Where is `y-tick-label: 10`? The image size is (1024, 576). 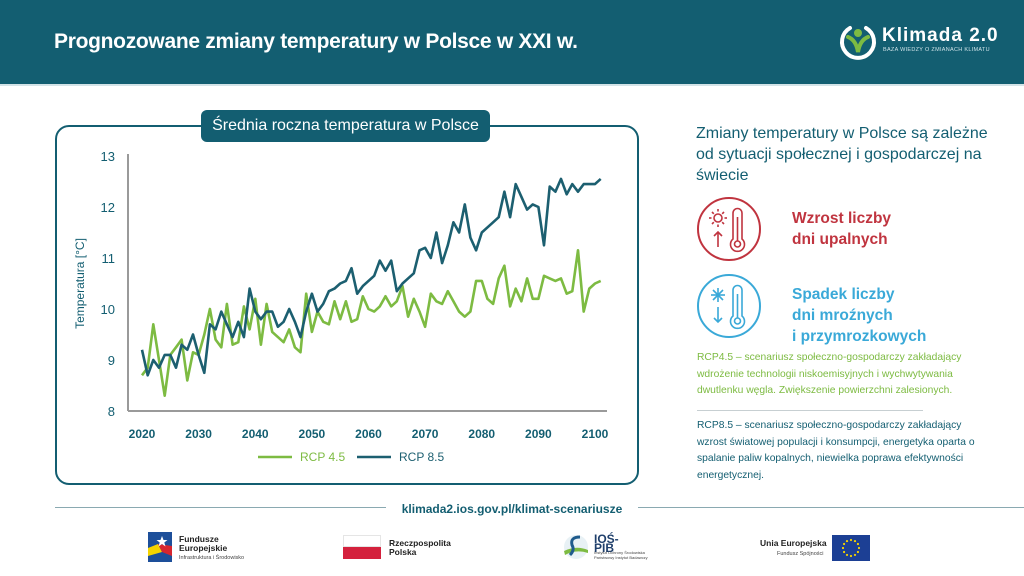
y-tick-label: 10 is located at coordinates (108, 309).